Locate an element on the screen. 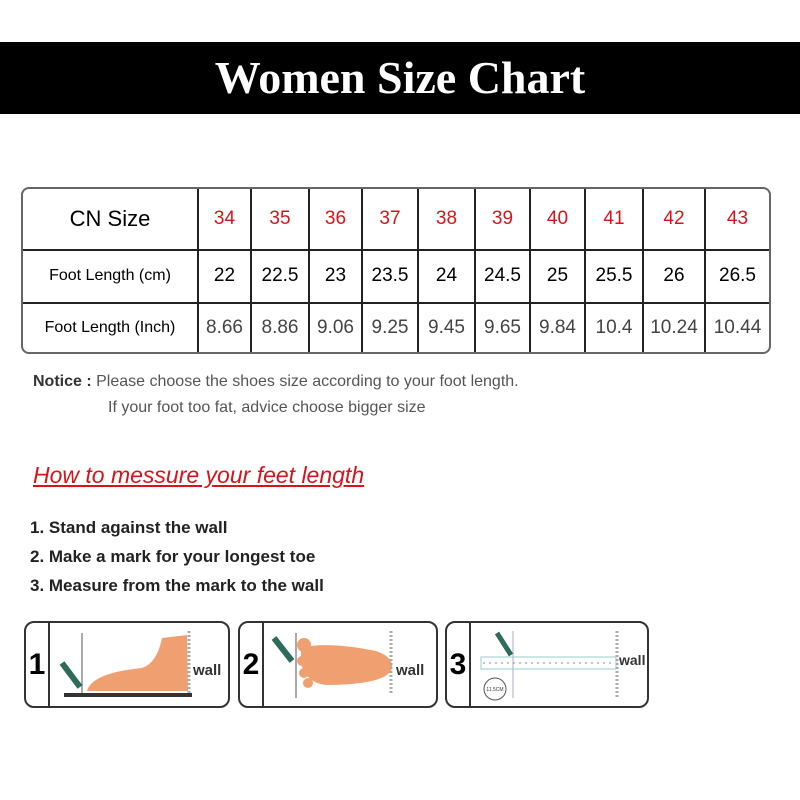  step-number: 1 is located at coordinates (38, 664).